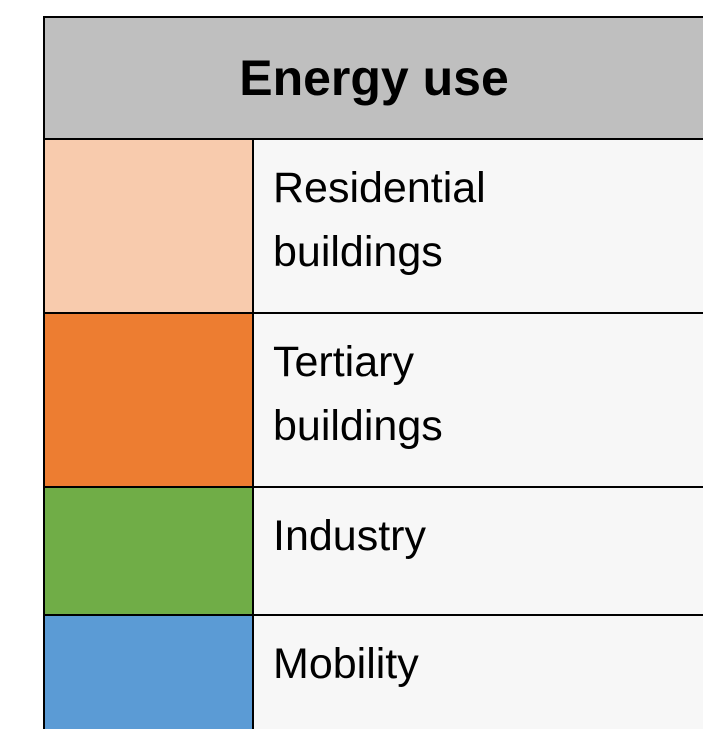 This screenshot has height=729, width=703. I want to click on title: Energy use, so click(374, 78).